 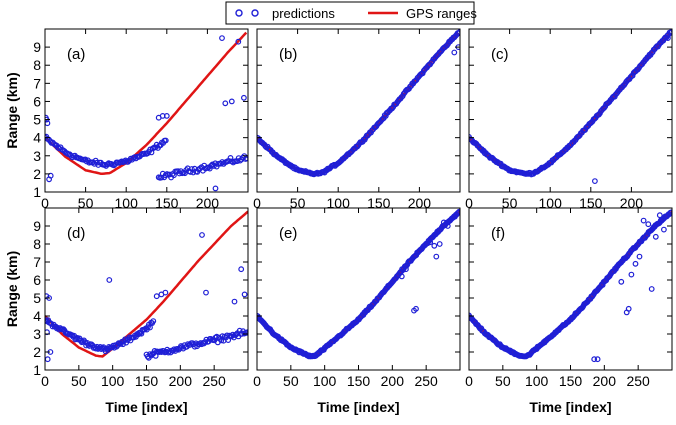 What do you see at coordinates (37, 262) in the screenshot?
I see `y-tick-label: 7` at bounding box center [37, 262].